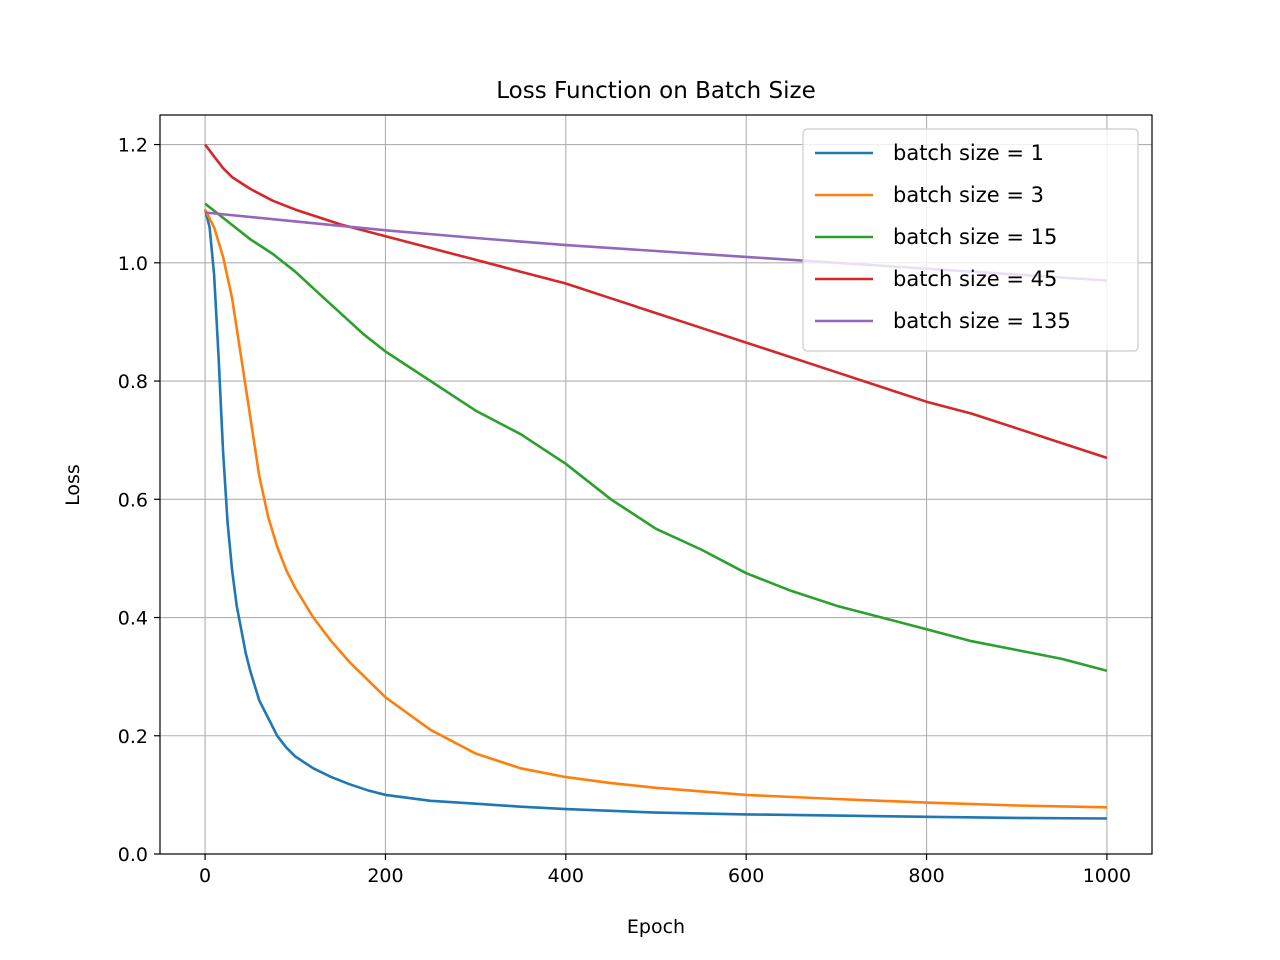 The image size is (1280, 960). What do you see at coordinates (968, 153) in the screenshot?
I see `legend-label: batch size = 1` at bounding box center [968, 153].